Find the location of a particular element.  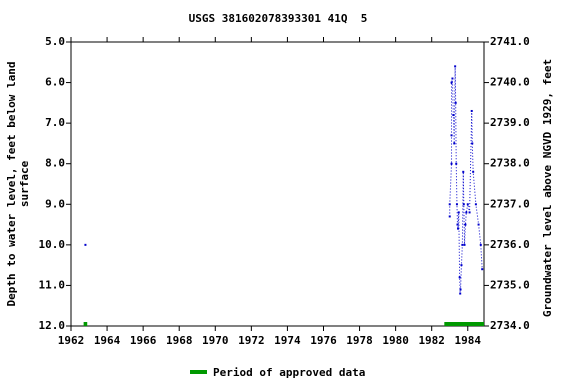

y-tick-label: 12.0 is located at coordinates (52, 325).